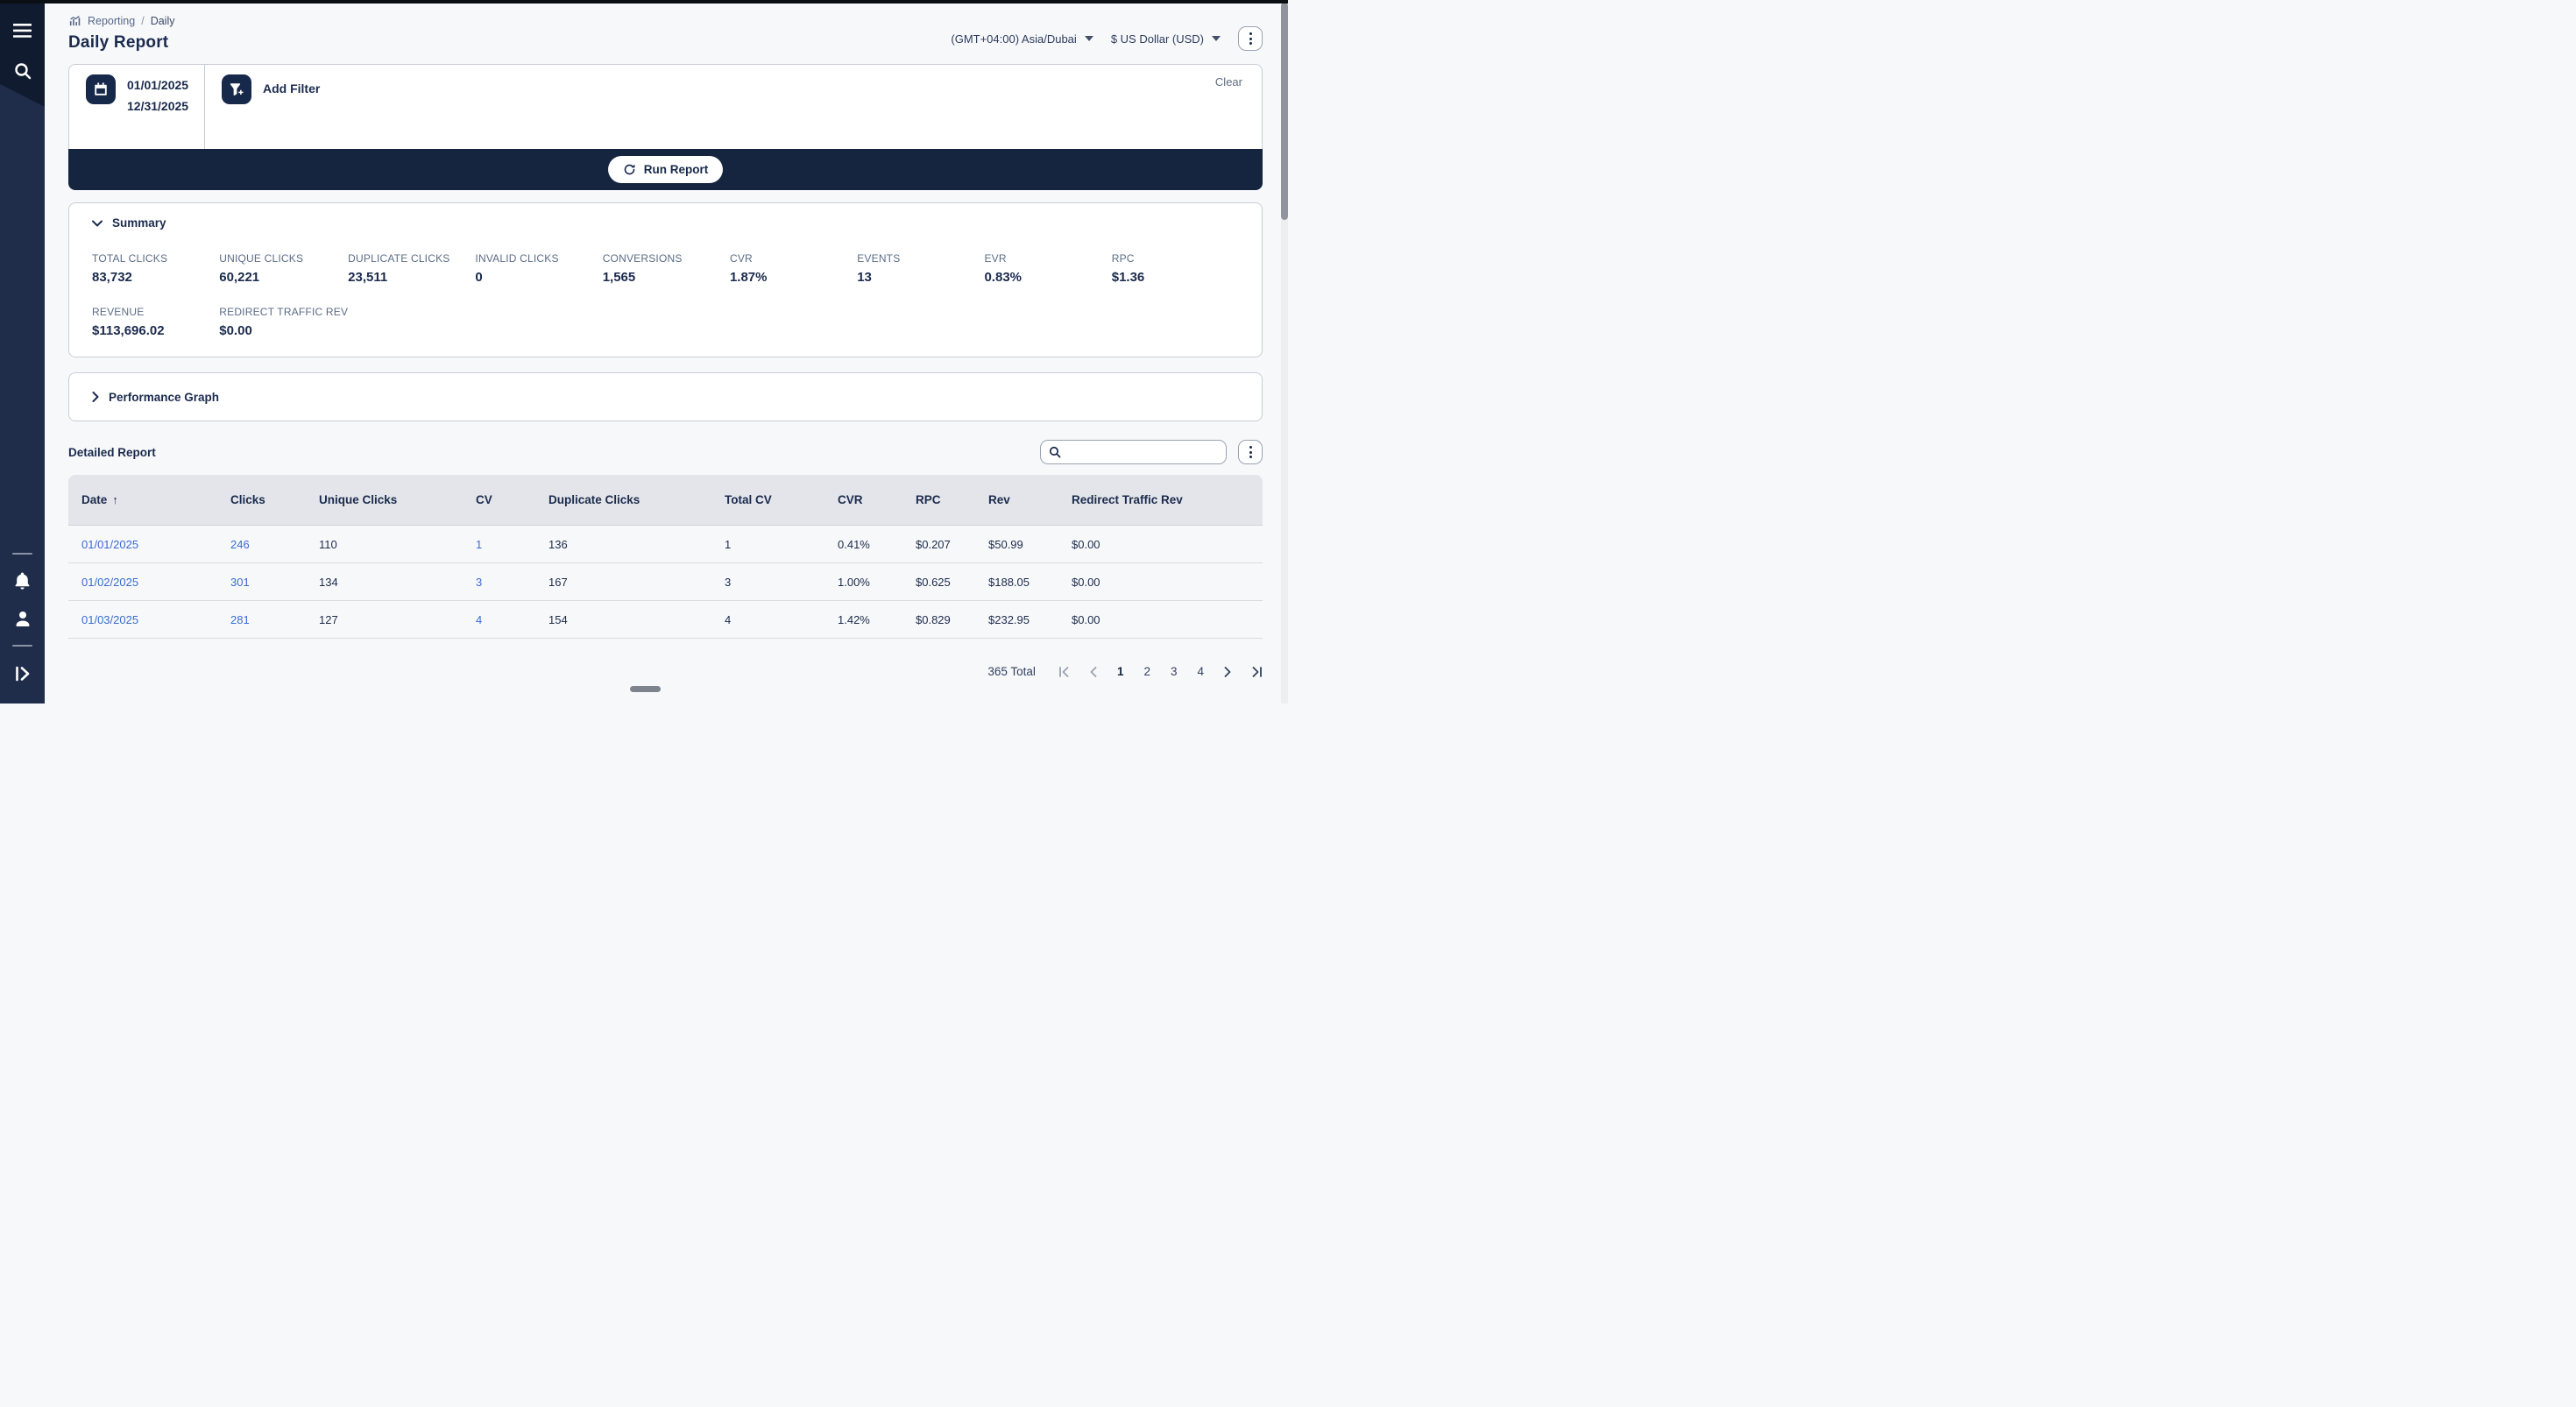 Image resolution: width=2576 pixels, height=1407 pixels. Describe the element at coordinates (292, 88) in the screenshot. I see `add-filter-label: Add Filter` at that location.